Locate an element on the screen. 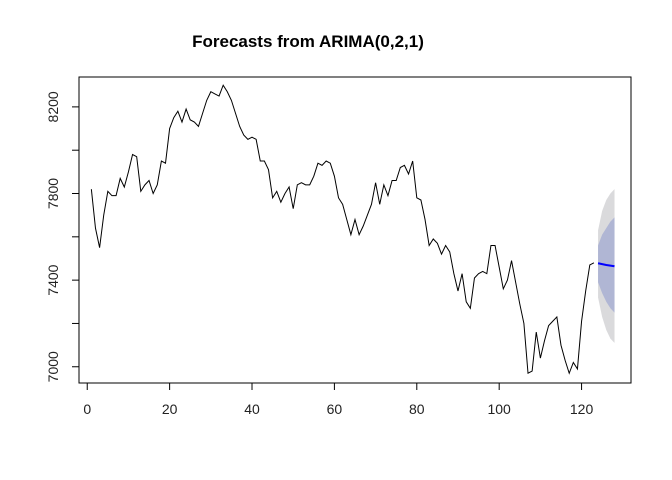  x-tick-label: 20 is located at coordinates (170, 409).